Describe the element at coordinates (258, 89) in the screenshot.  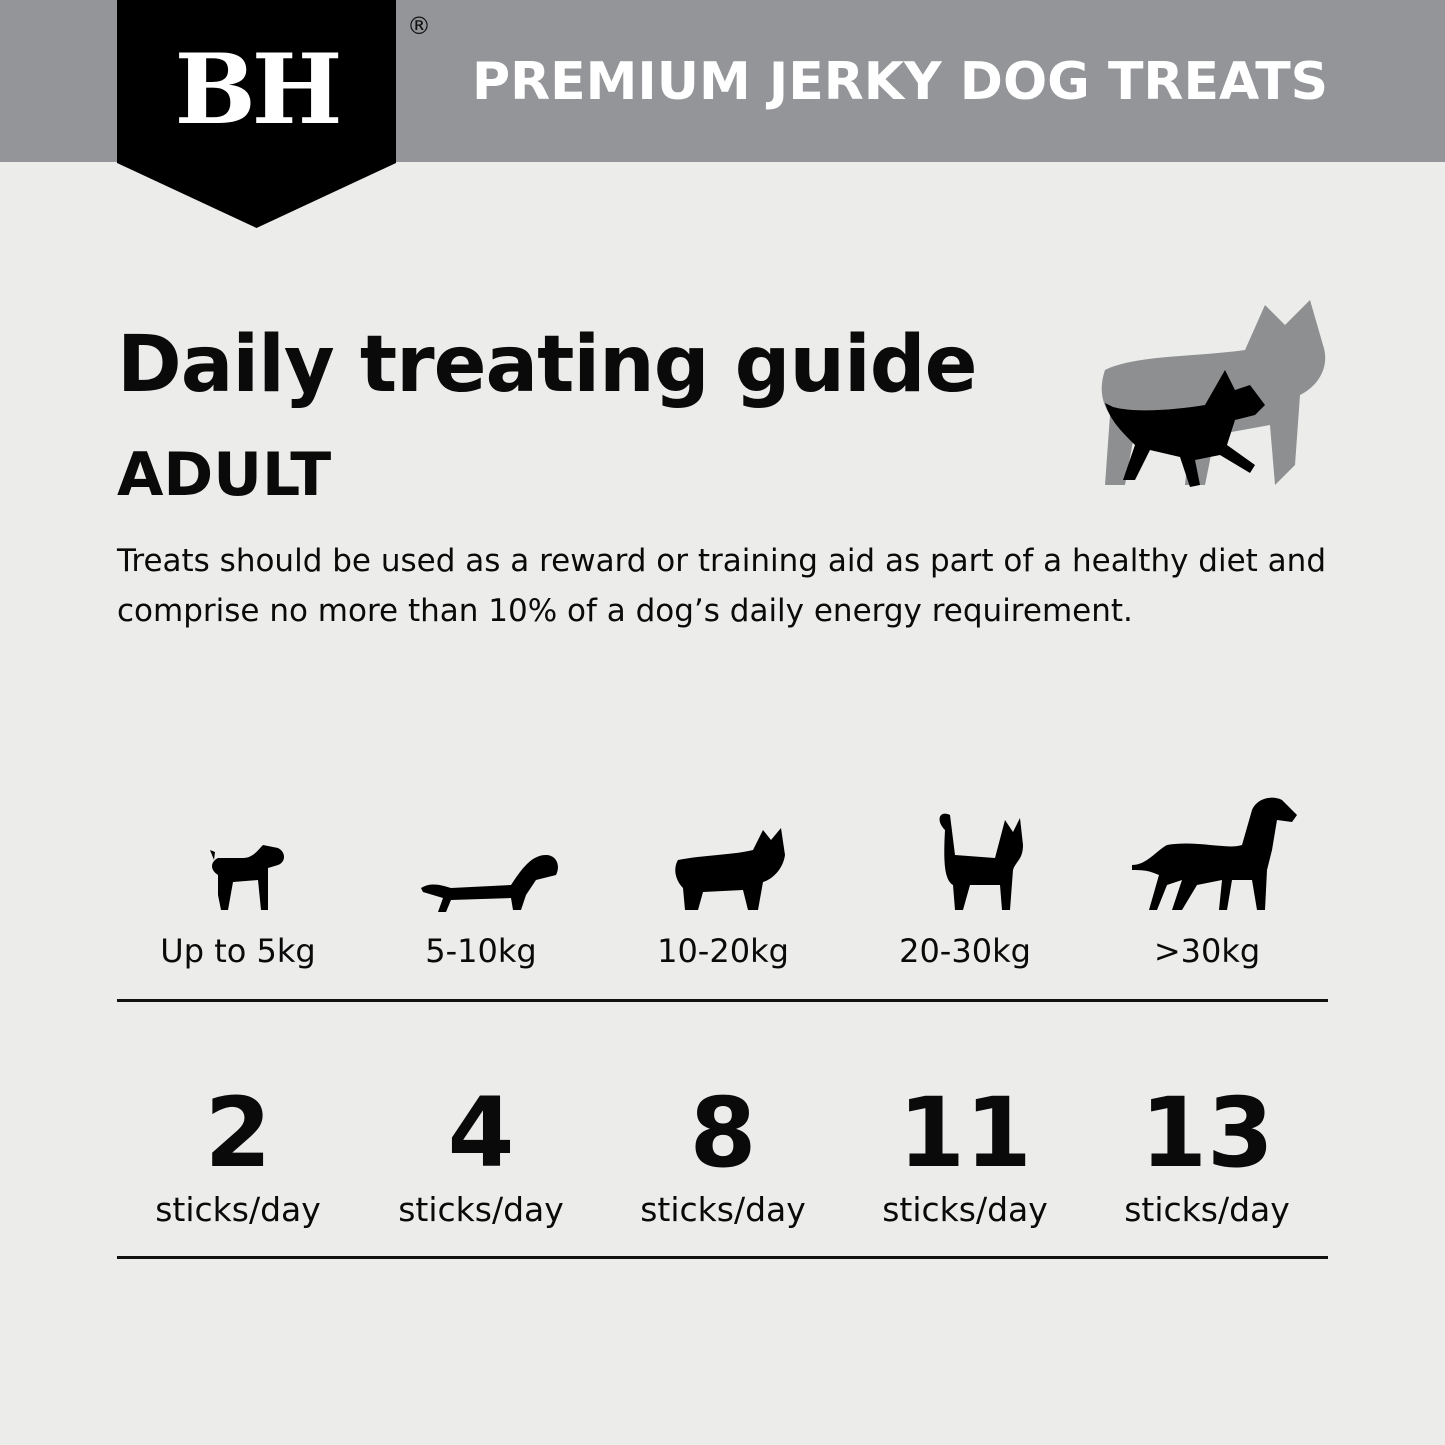
I see `brand-logo-text: BH` at that location.